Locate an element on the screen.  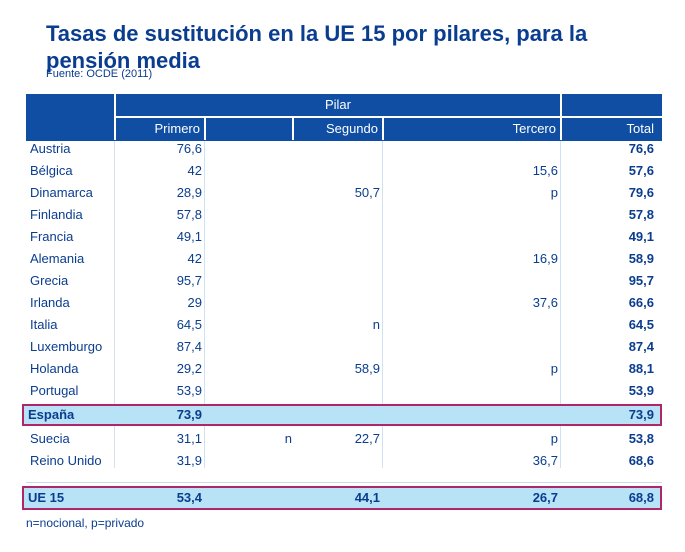
total-cell: 88,1 is located at coordinates (641, 368).